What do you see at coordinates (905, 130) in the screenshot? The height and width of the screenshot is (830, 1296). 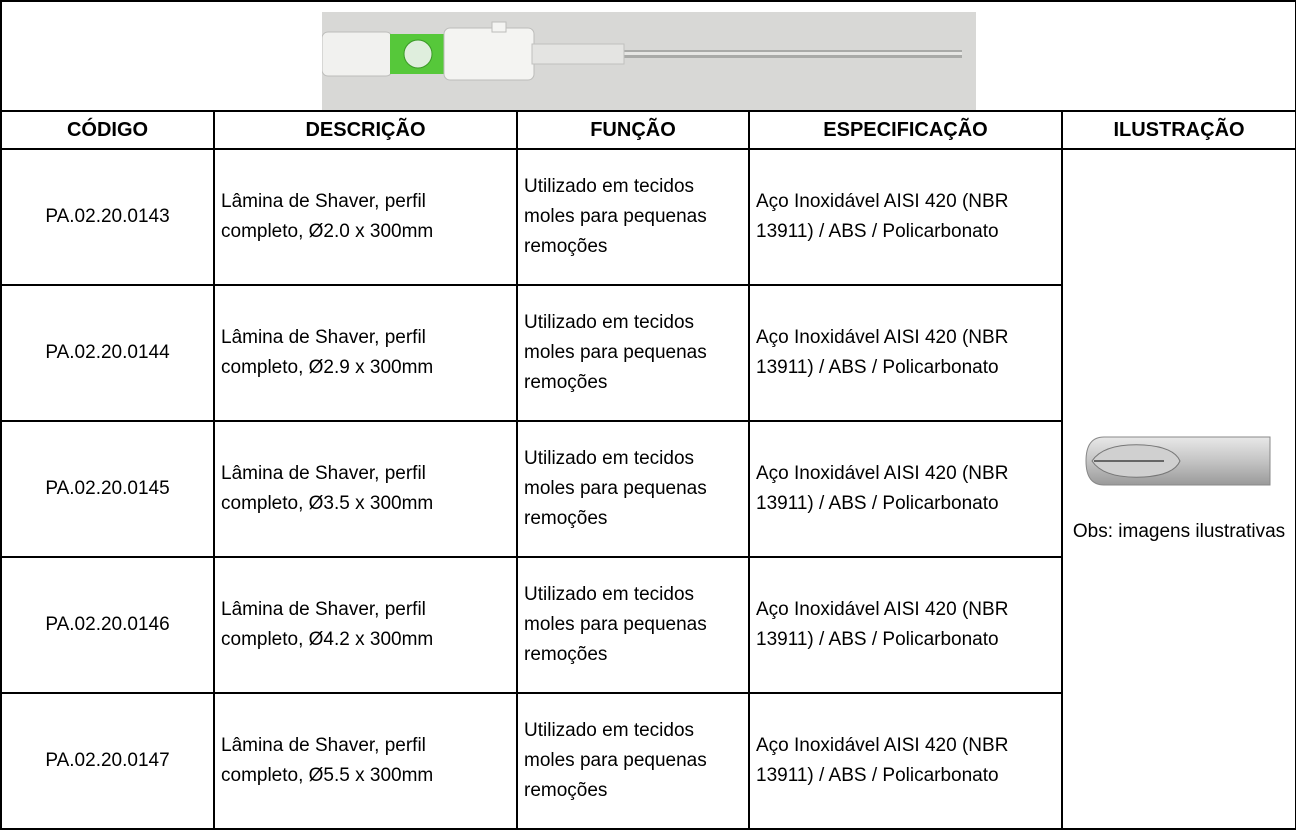 I see `column-header: ESPECIFICAÇÃO` at bounding box center [905, 130].